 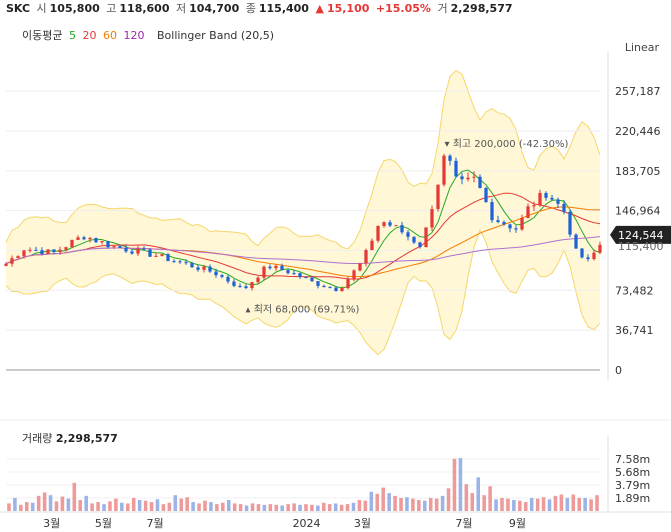 I want to click on volume-tick-label: 7.58m, so click(x=632, y=459).